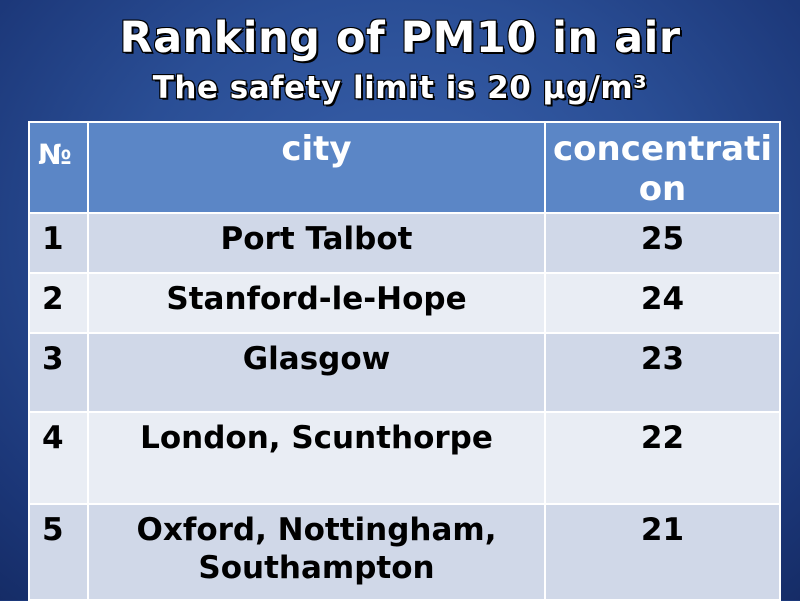  I want to click on header-concentration: concentration, so click(662, 167).